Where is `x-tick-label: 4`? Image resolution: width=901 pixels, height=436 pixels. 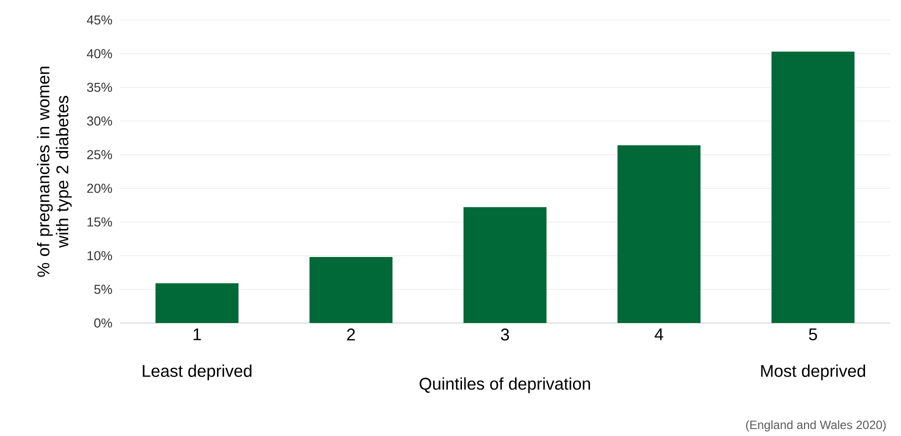 x-tick-label: 4 is located at coordinates (659, 334).